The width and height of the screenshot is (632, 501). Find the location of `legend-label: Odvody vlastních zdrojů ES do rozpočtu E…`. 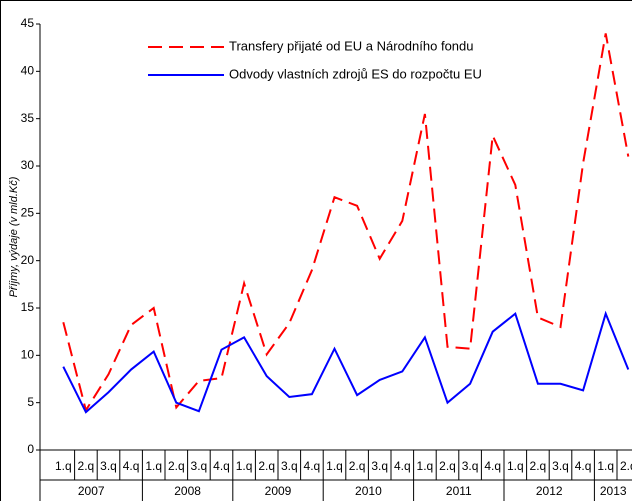

legend-label: Odvody vlastních zdrojů ES do rozpočtu E… is located at coordinates (355, 73).